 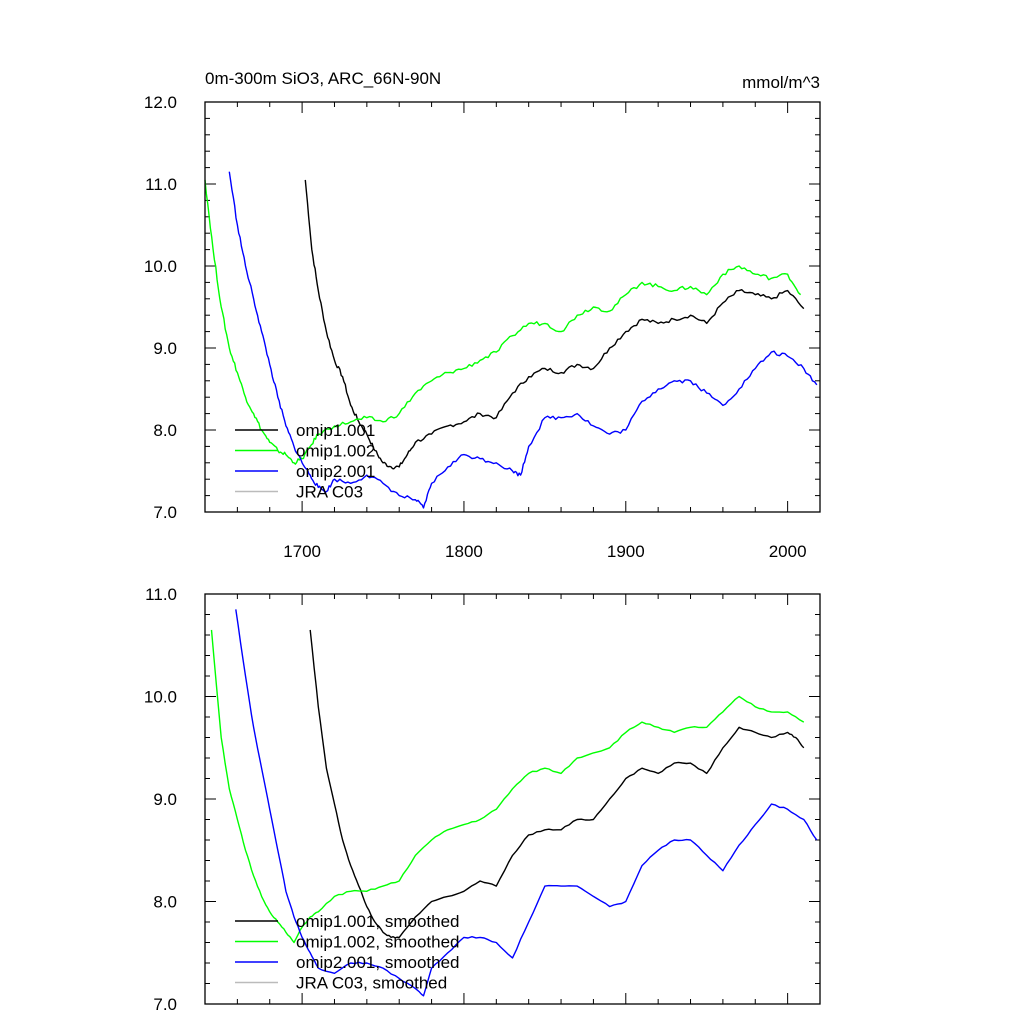 What do you see at coordinates (329, 492) in the screenshot?
I see `legend-label: JRA C03` at bounding box center [329, 492].